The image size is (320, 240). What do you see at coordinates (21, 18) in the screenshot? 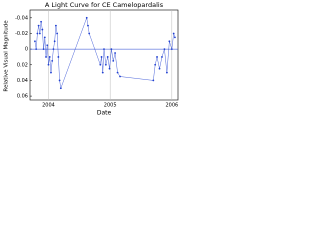
I see `y-tick-label: -0.04` at bounding box center [21, 18].